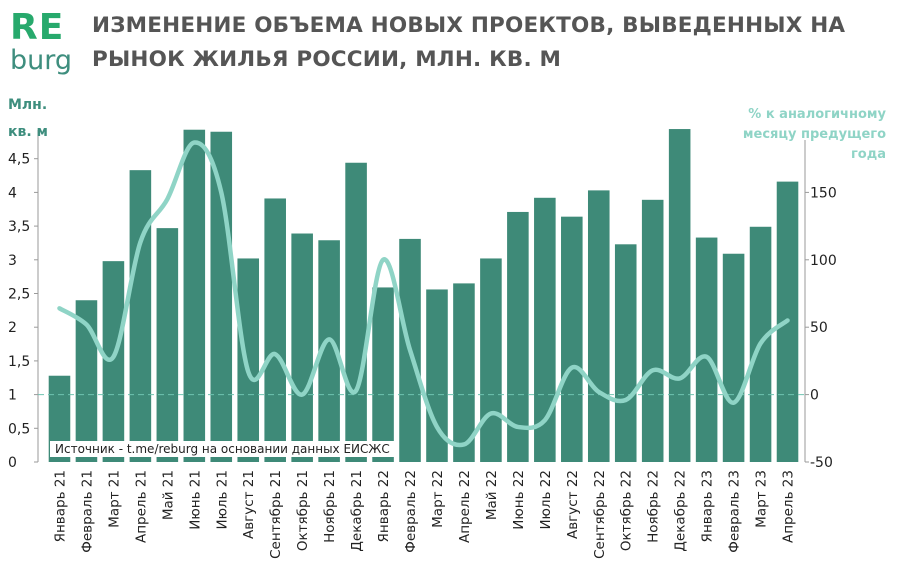 Image resolution: width=900 pixels, height=583 pixels. I want to click on x-tick-label: Апрель 23, so click(789, 506).